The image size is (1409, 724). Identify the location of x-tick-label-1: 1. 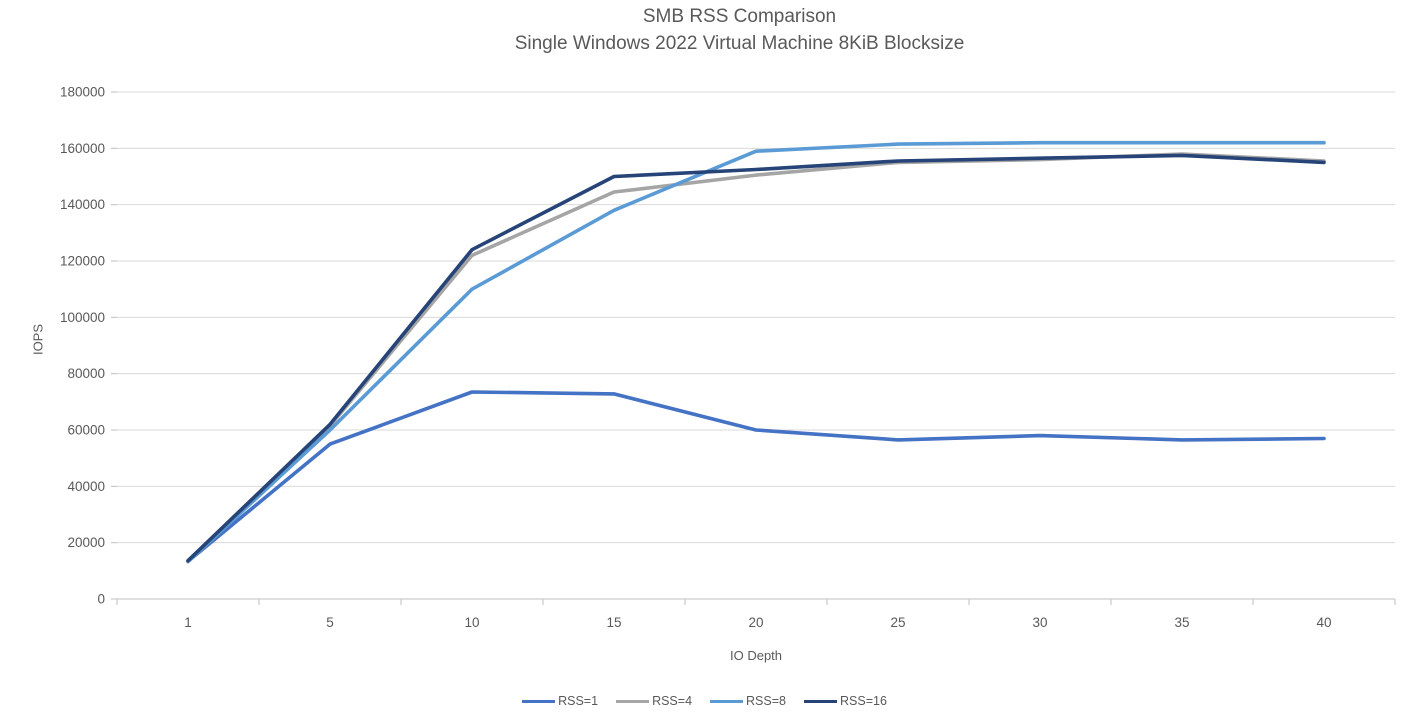
(188, 622).